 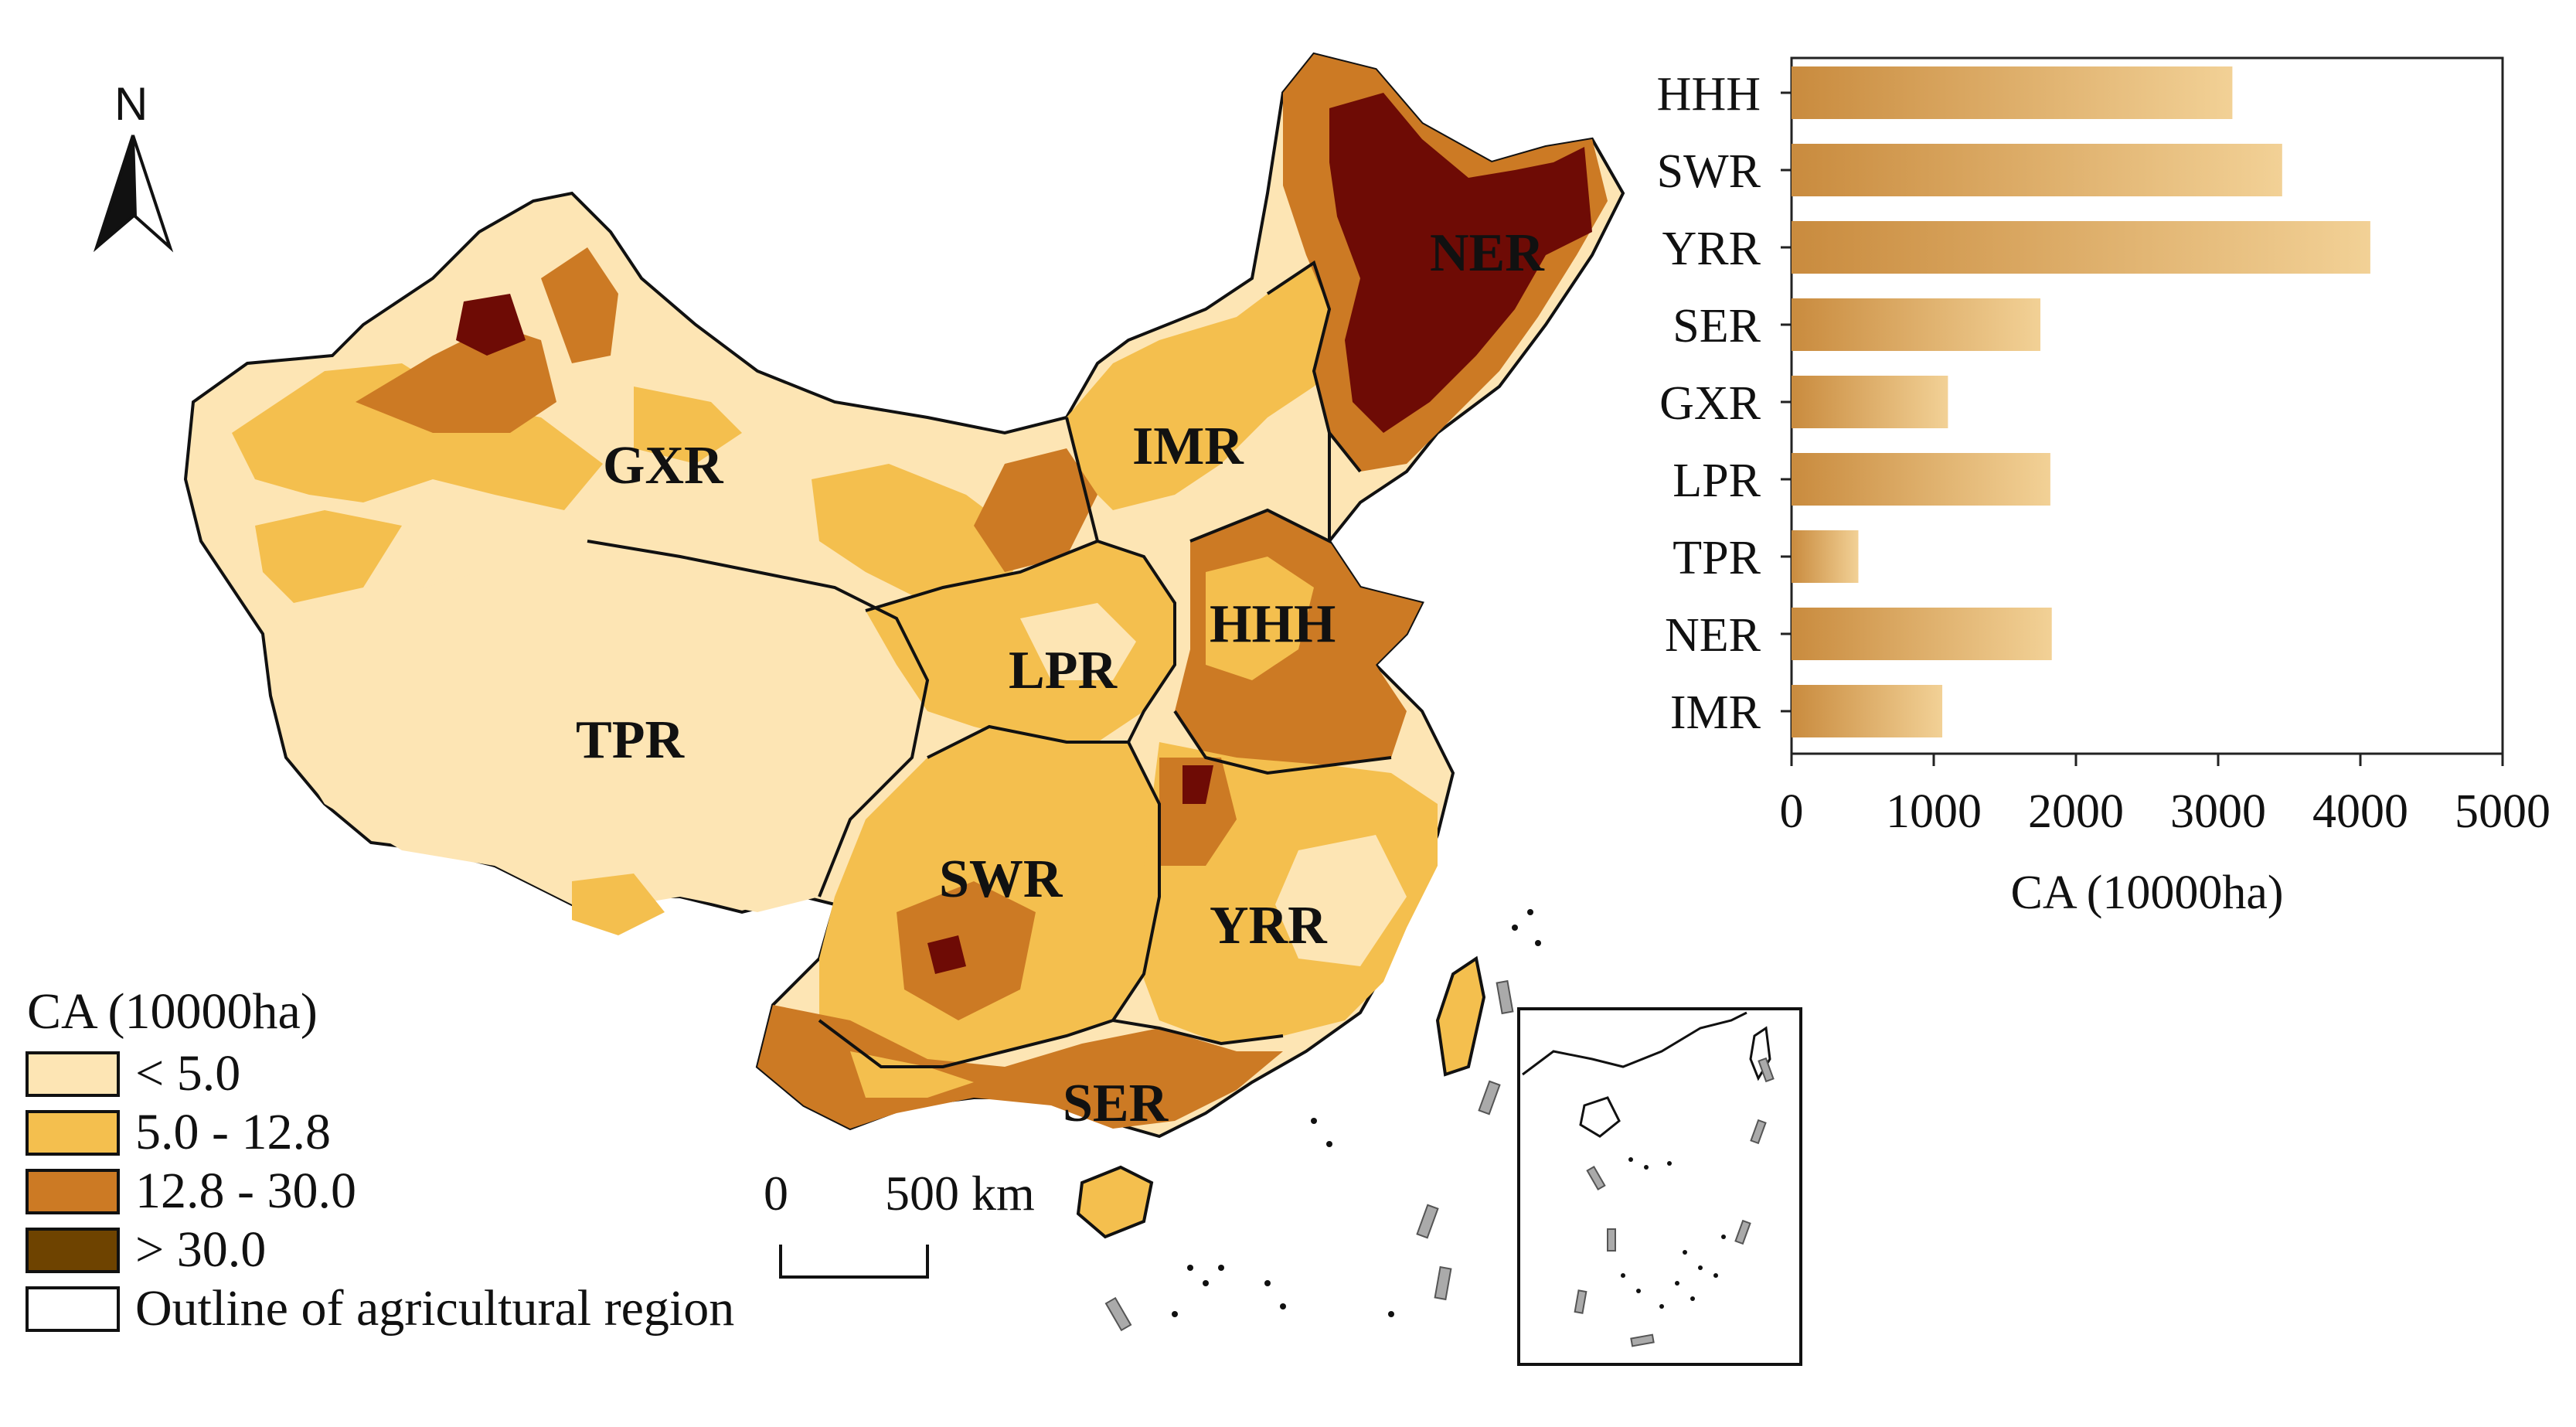 What do you see at coordinates (1916, 324) in the screenshot?
I see `bar-ser` at bounding box center [1916, 324].